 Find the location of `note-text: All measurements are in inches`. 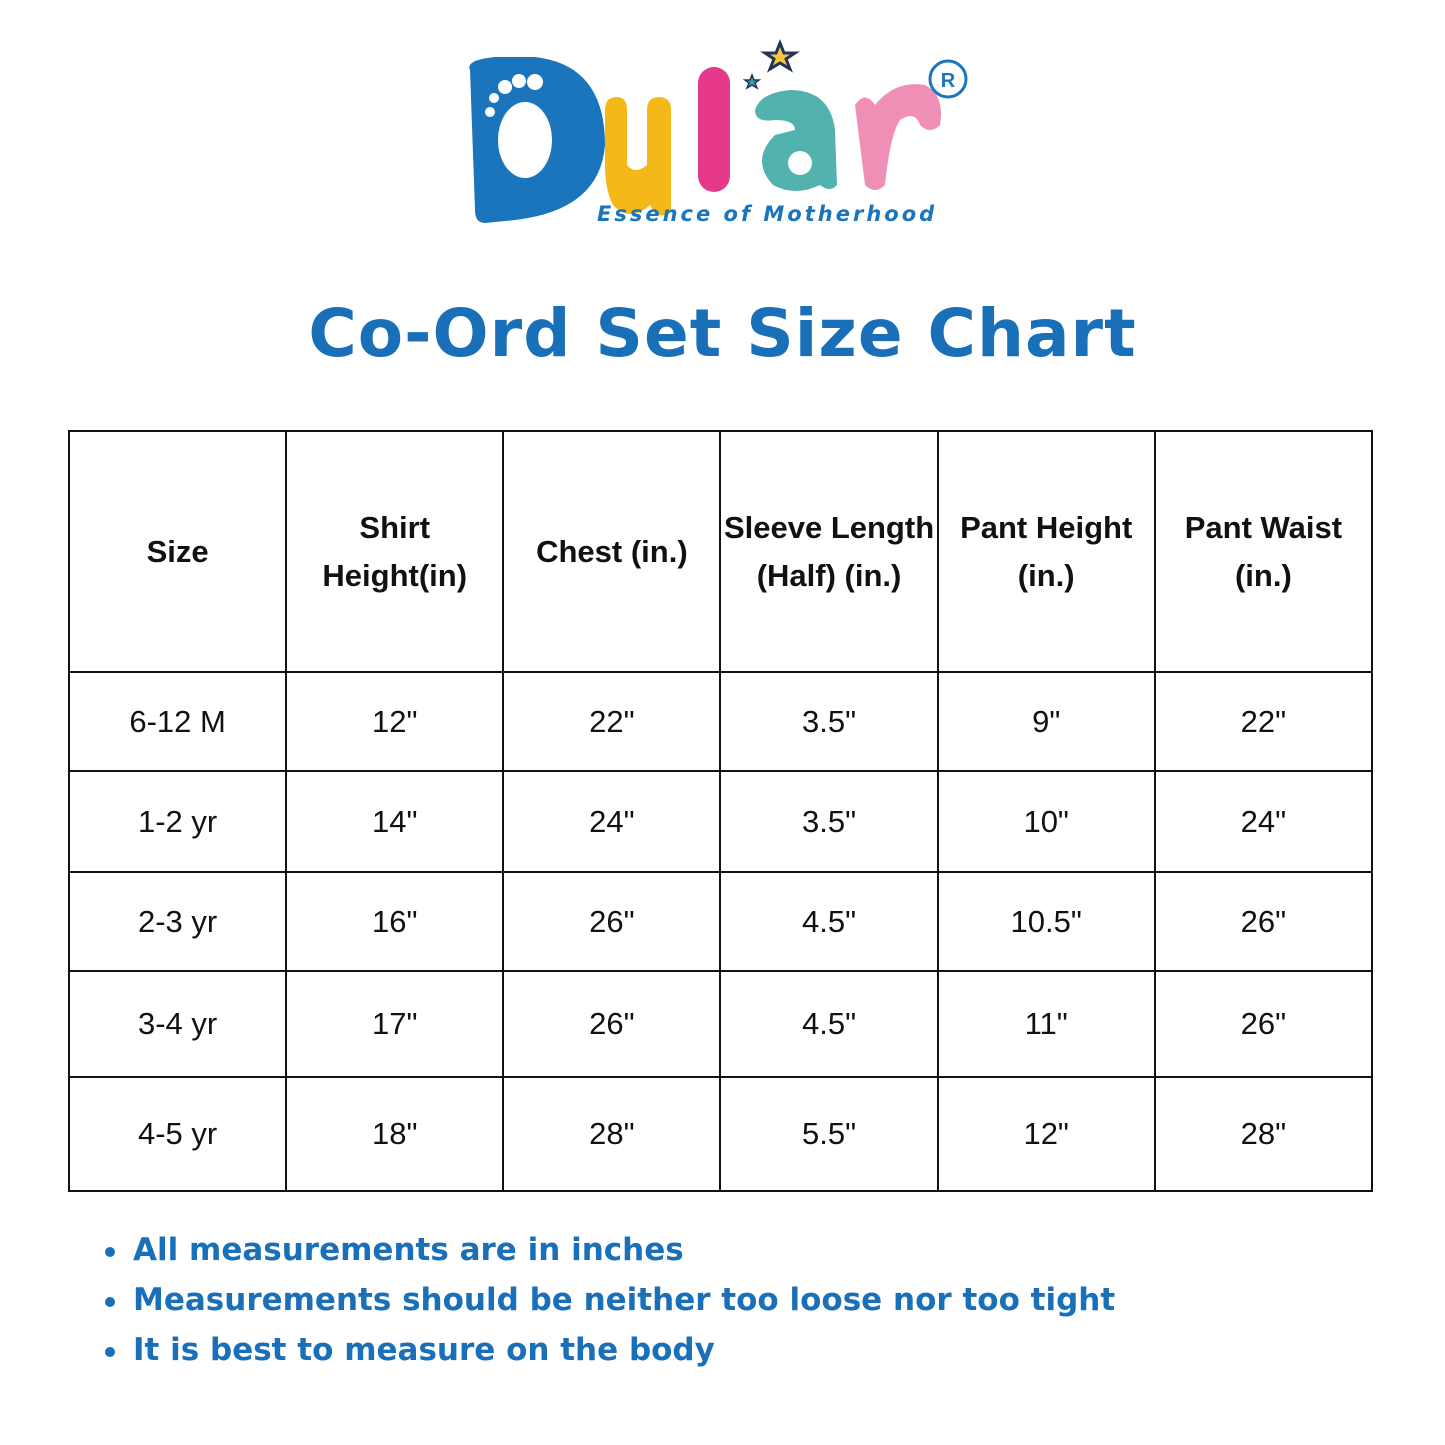

note-text: All measurements are in inches is located at coordinates (408, 1250).